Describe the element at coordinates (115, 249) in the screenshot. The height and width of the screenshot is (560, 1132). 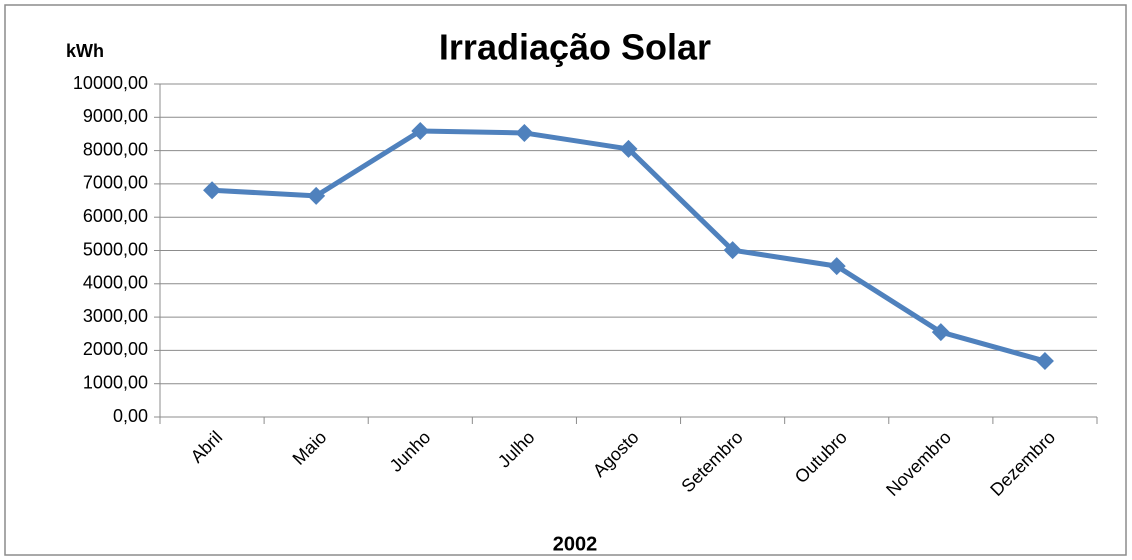
I see `y-tick-label: 5000,00` at that location.